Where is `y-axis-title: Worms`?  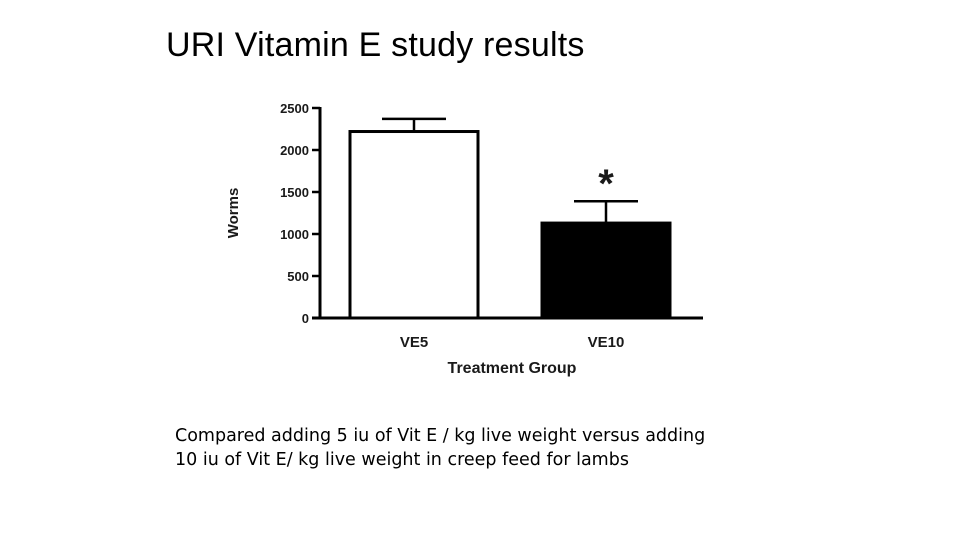 y-axis-title: Worms is located at coordinates (233, 213).